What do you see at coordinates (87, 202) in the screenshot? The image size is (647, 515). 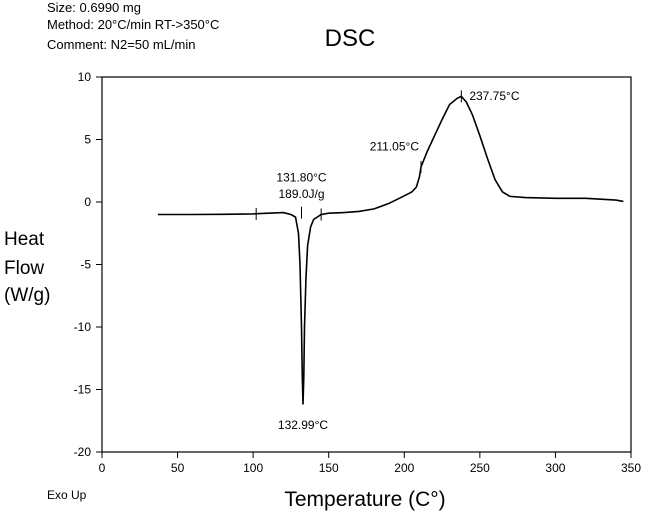 I see `y-tick-label: 0` at bounding box center [87, 202].